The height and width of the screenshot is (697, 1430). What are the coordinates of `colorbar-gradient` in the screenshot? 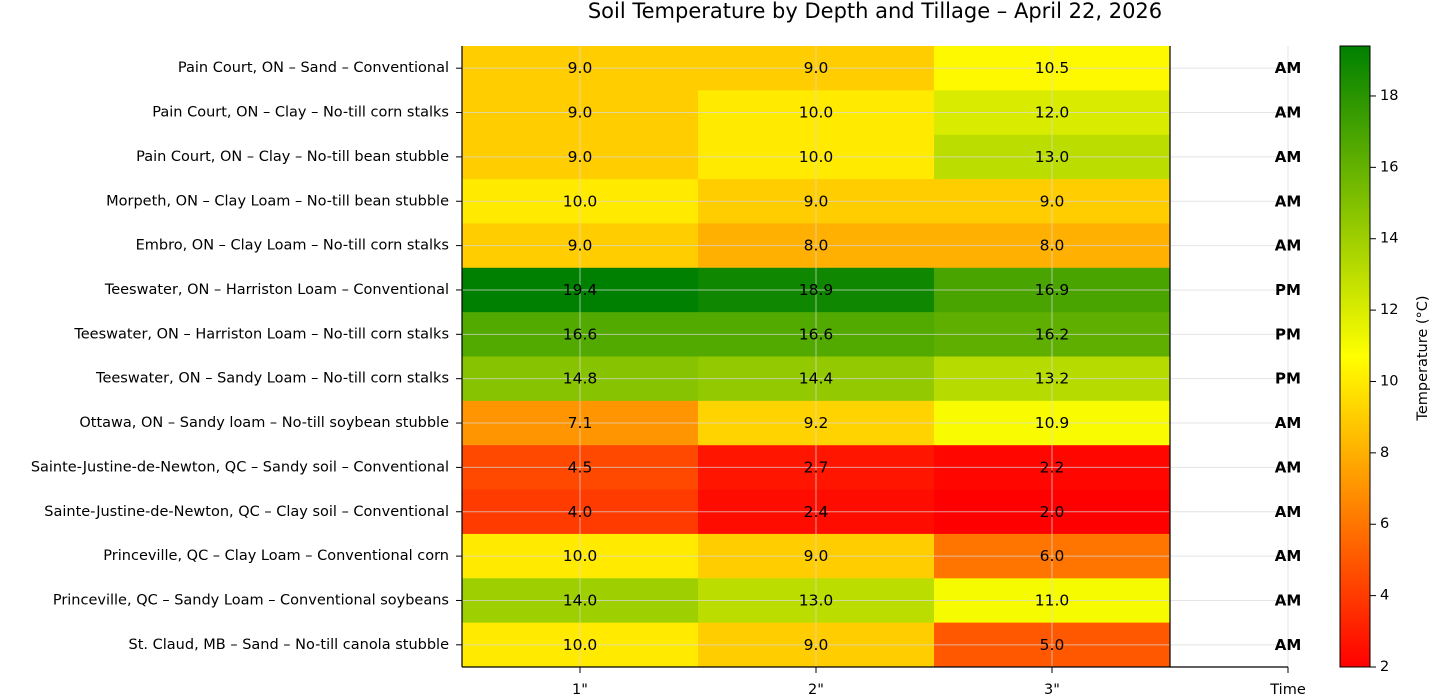 It's located at (1355, 356).